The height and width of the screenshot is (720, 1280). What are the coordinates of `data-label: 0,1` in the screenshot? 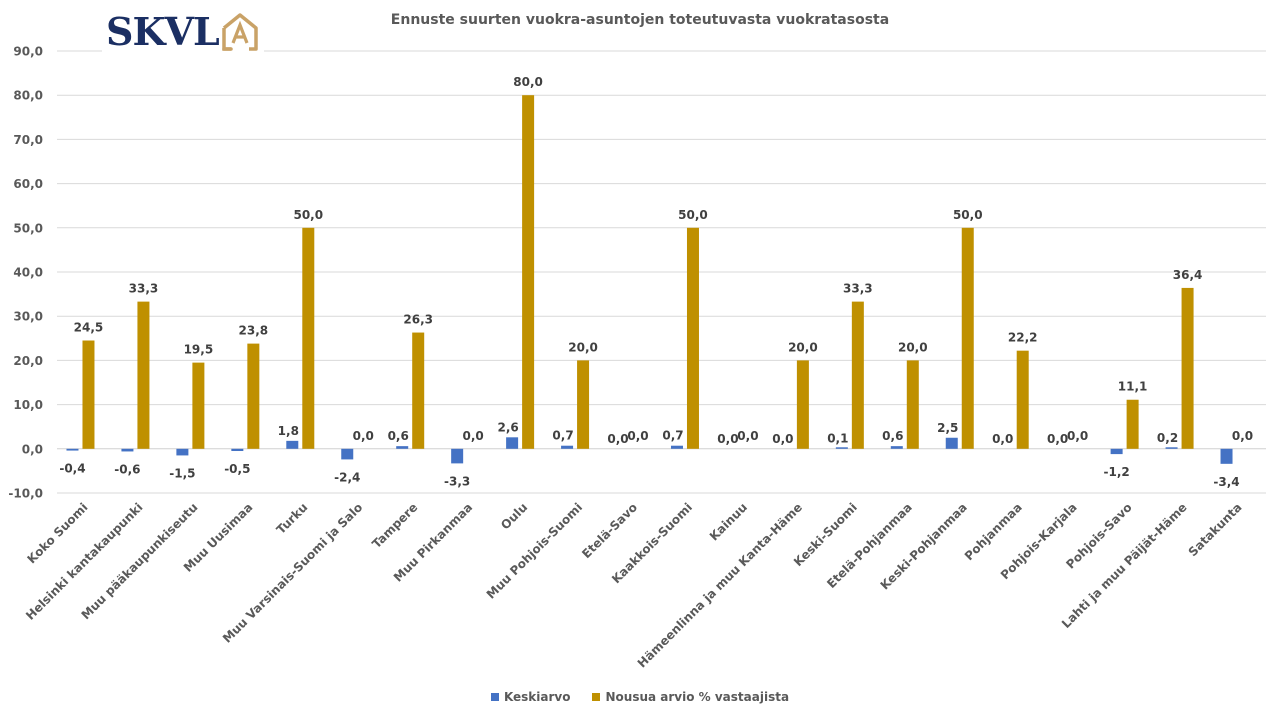 It's located at (837, 438).